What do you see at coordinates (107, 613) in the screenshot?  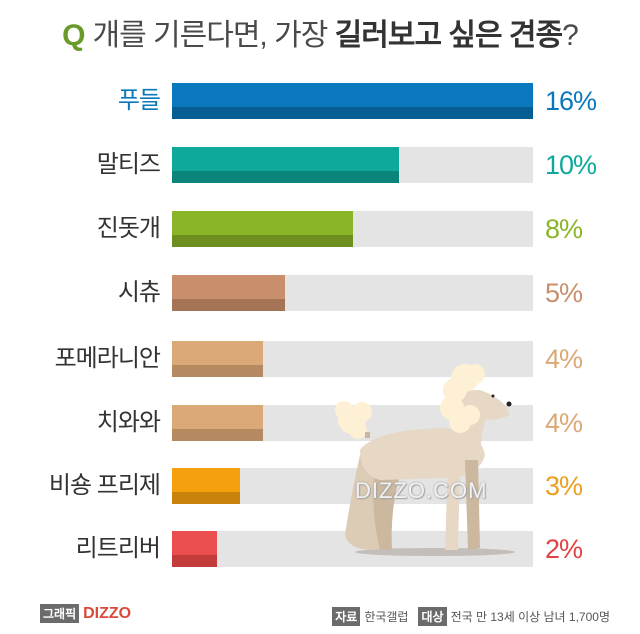 I see `brand-logo: DIZZO` at bounding box center [107, 613].